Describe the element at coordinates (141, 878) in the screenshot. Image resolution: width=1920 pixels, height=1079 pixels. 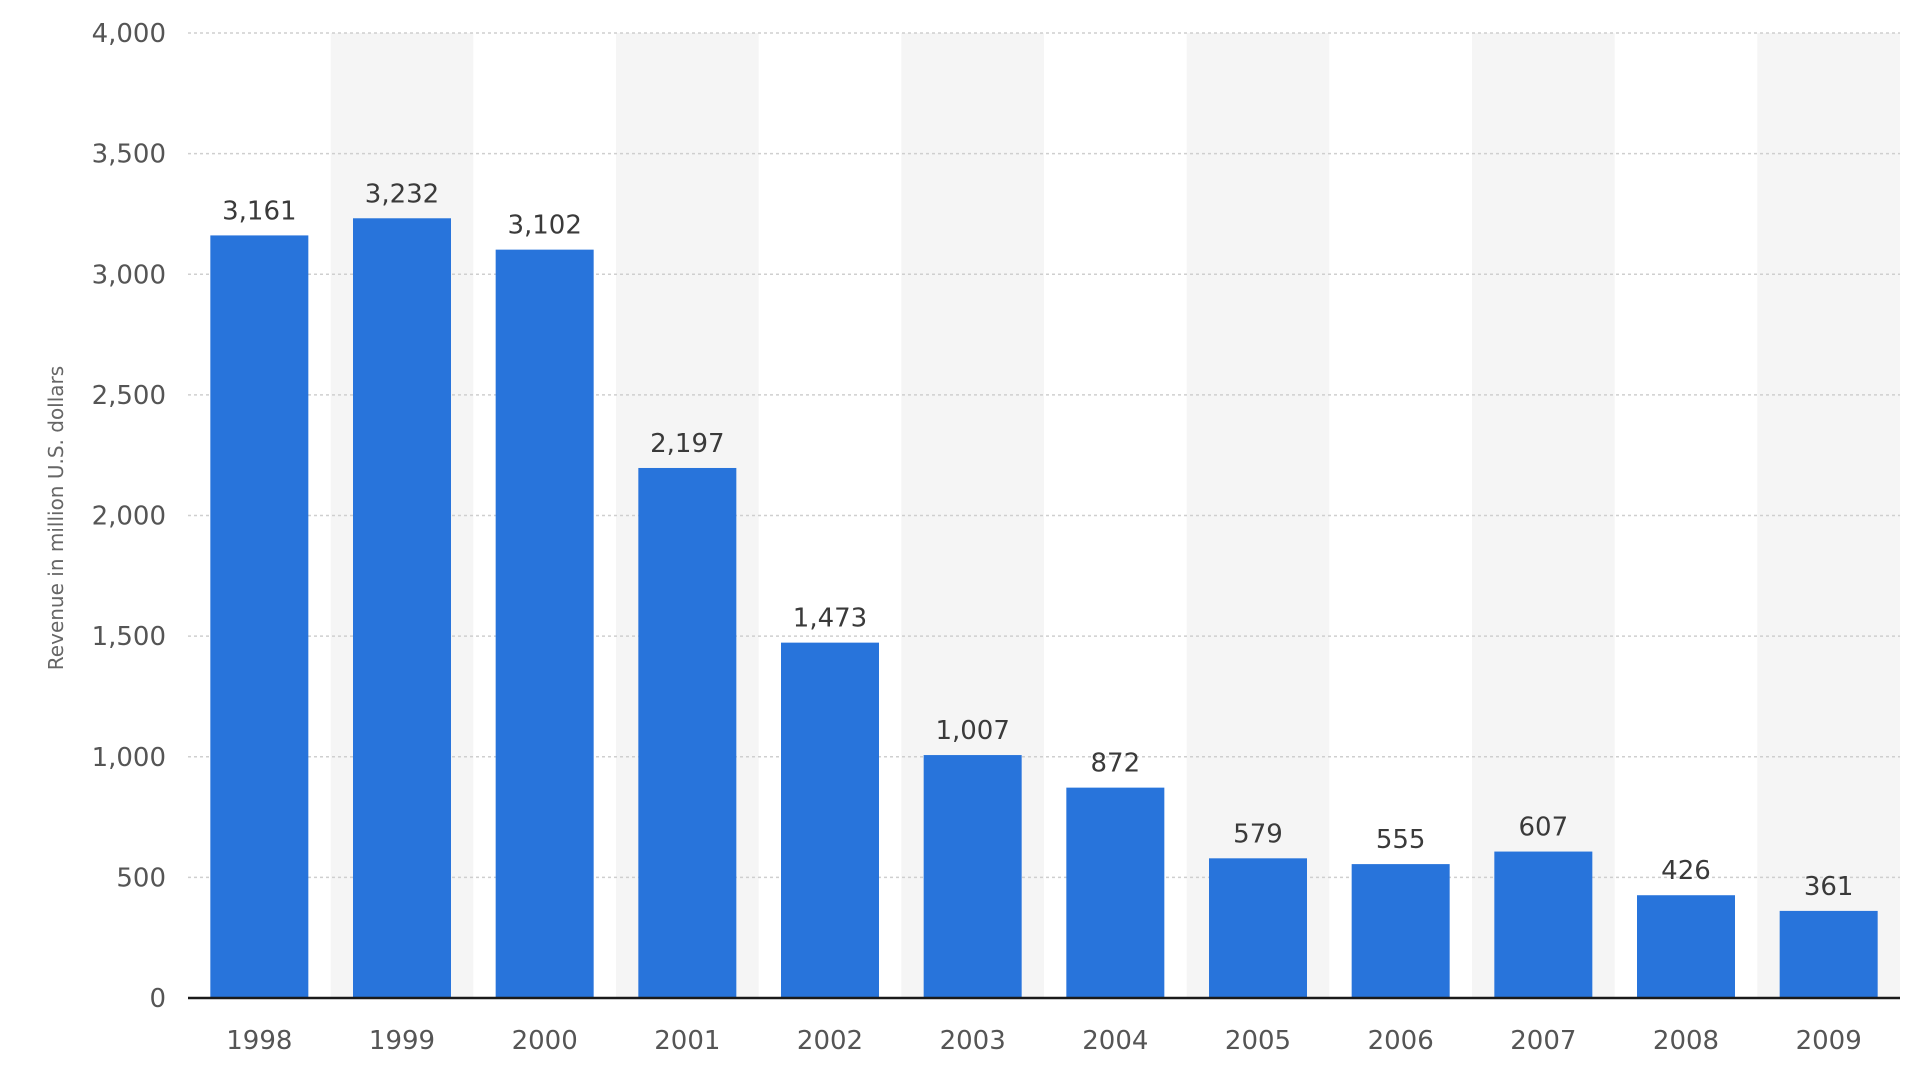
I see `y-tick-label: 500` at that location.